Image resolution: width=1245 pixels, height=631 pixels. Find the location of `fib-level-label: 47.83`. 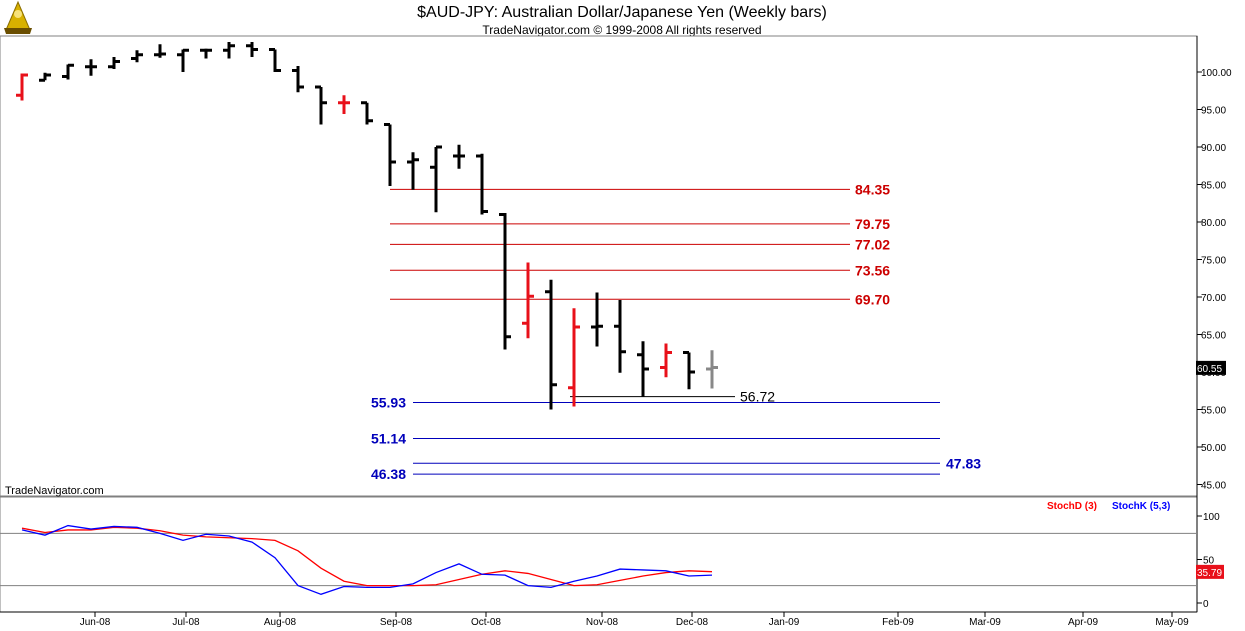

fib-level-label: 47.83 is located at coordinates (963, 463).